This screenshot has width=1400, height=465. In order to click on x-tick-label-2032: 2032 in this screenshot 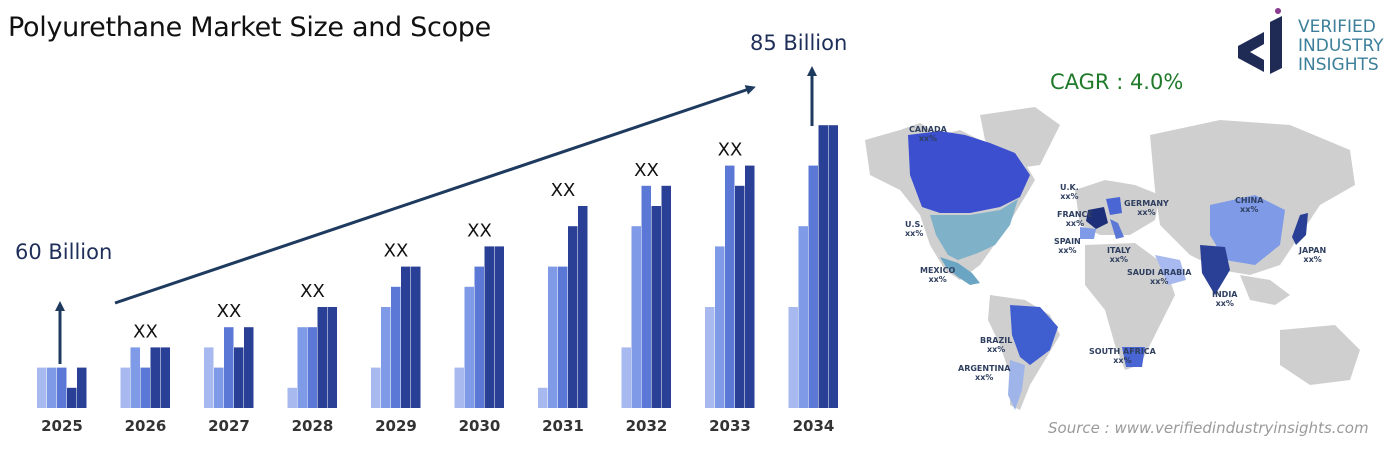, I will do `click(647, 426)`.